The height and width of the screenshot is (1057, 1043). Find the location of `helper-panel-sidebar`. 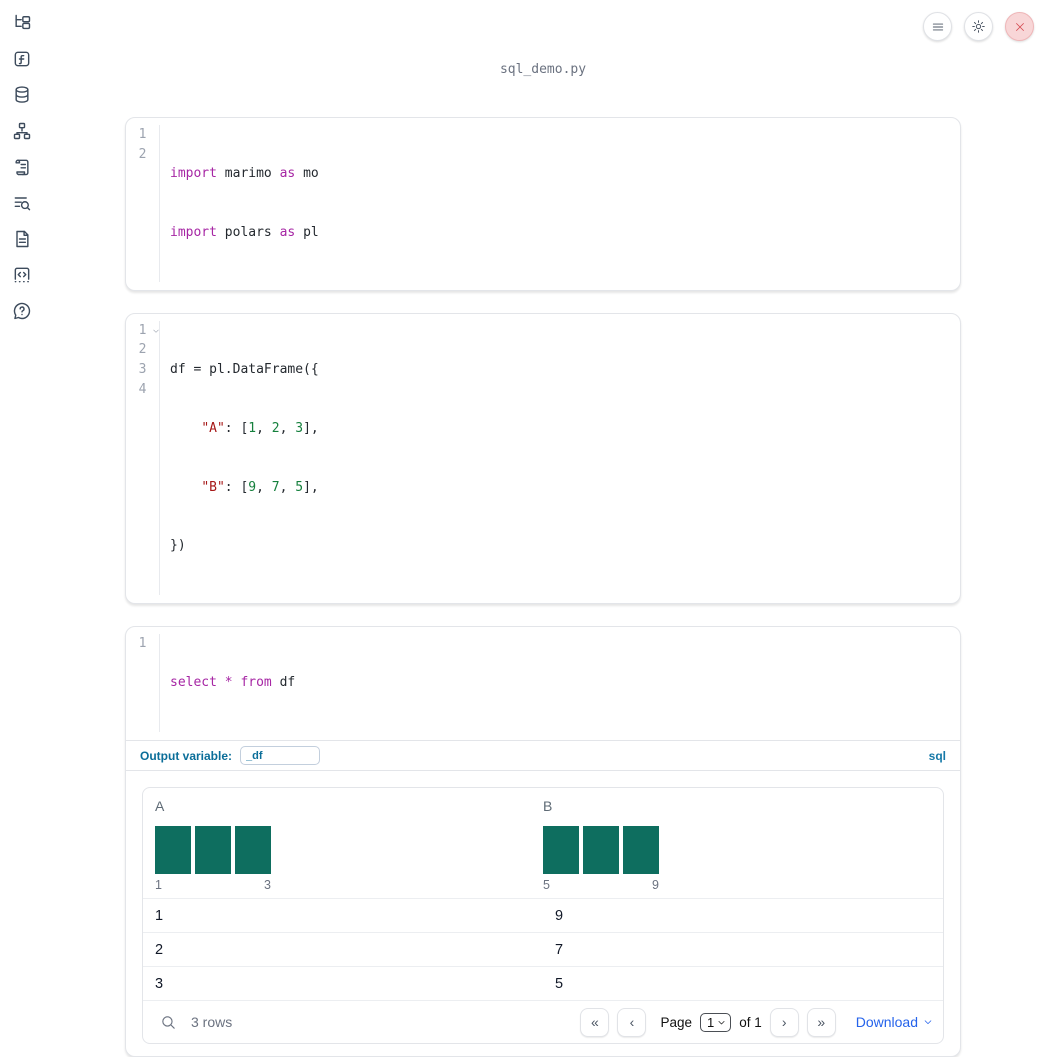

helper-panel-sidebar is located at coordinates (22, 167).